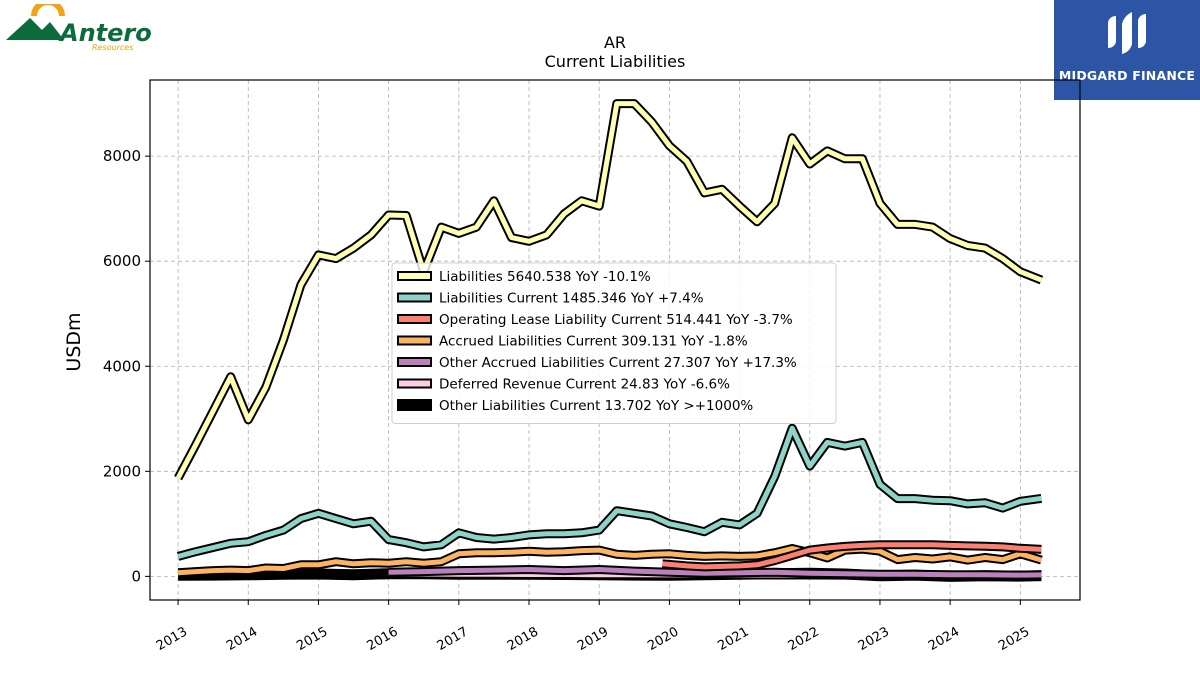 This screenshot has width=1200, height=675. What do you see at coordinates (172, 639) in the screenshot?
I see `x-tick-label: 2013` at bounding box center [172, 639].